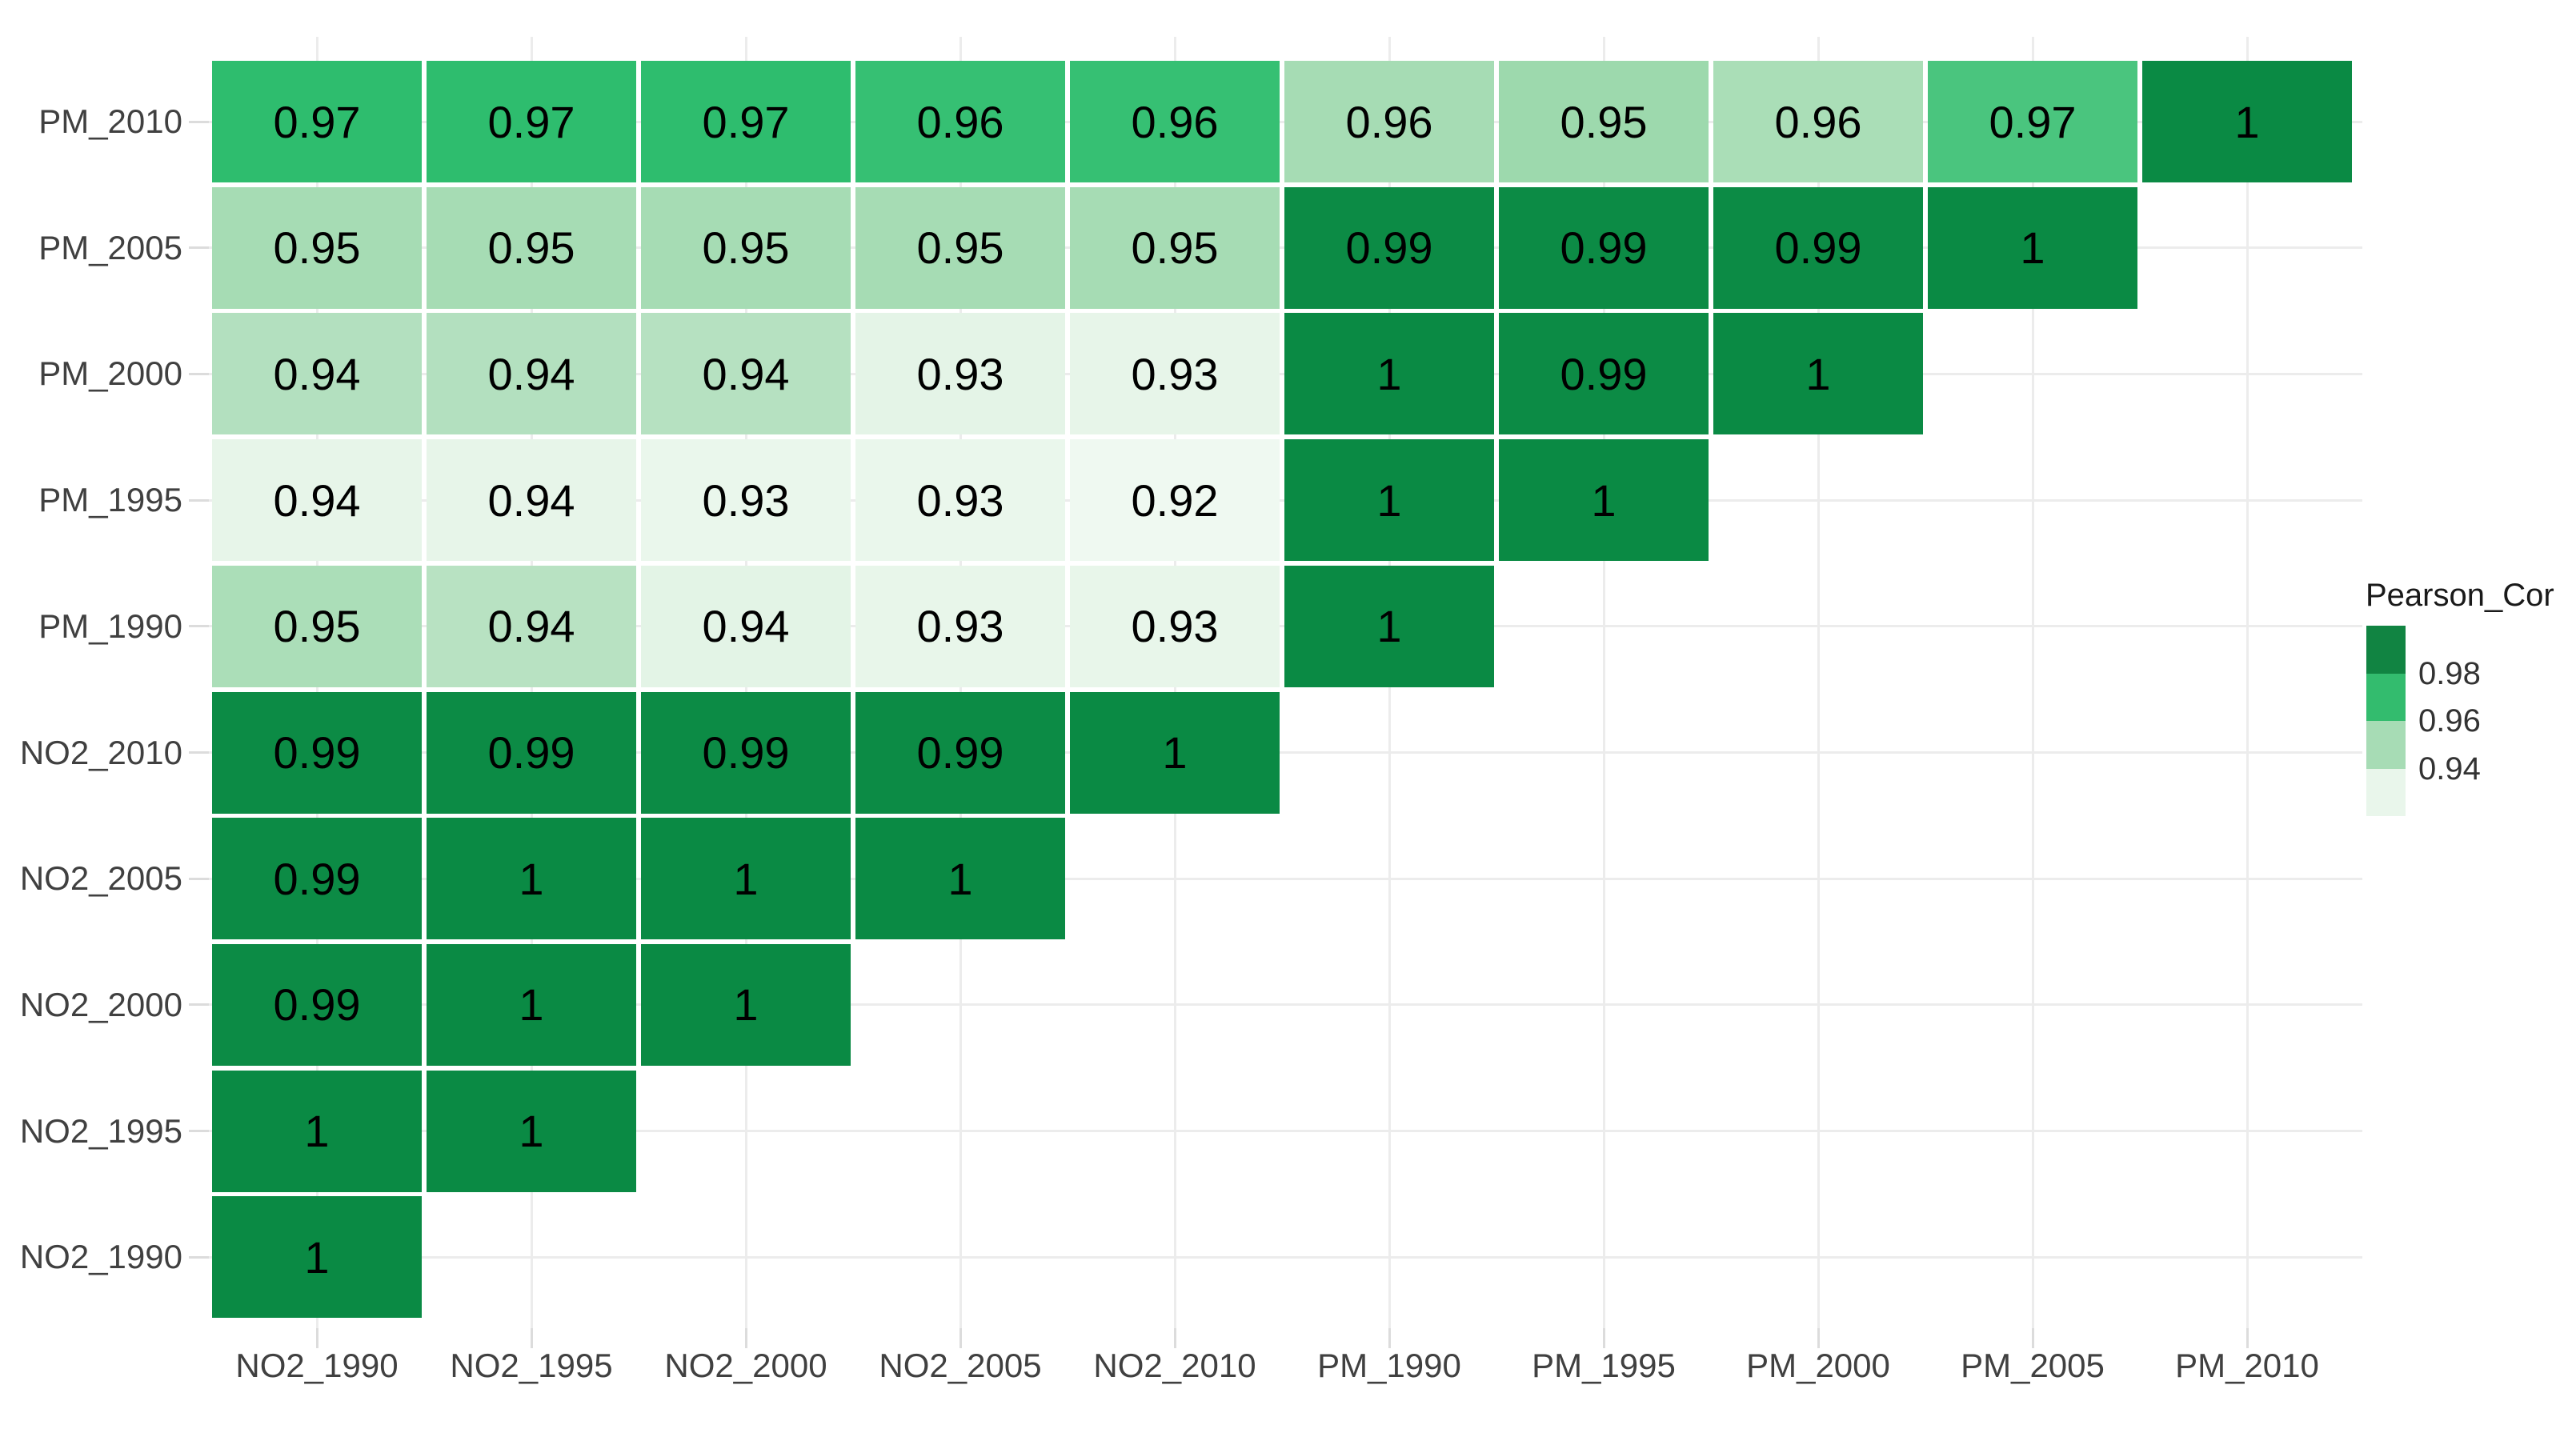 The height and width of the screenshot is (1449, 2576). What do you see at coordinates (1389, 1365) in the screenshot?
I see `x-axis-label: PM_1990` at bounding box center [1389, 1365].